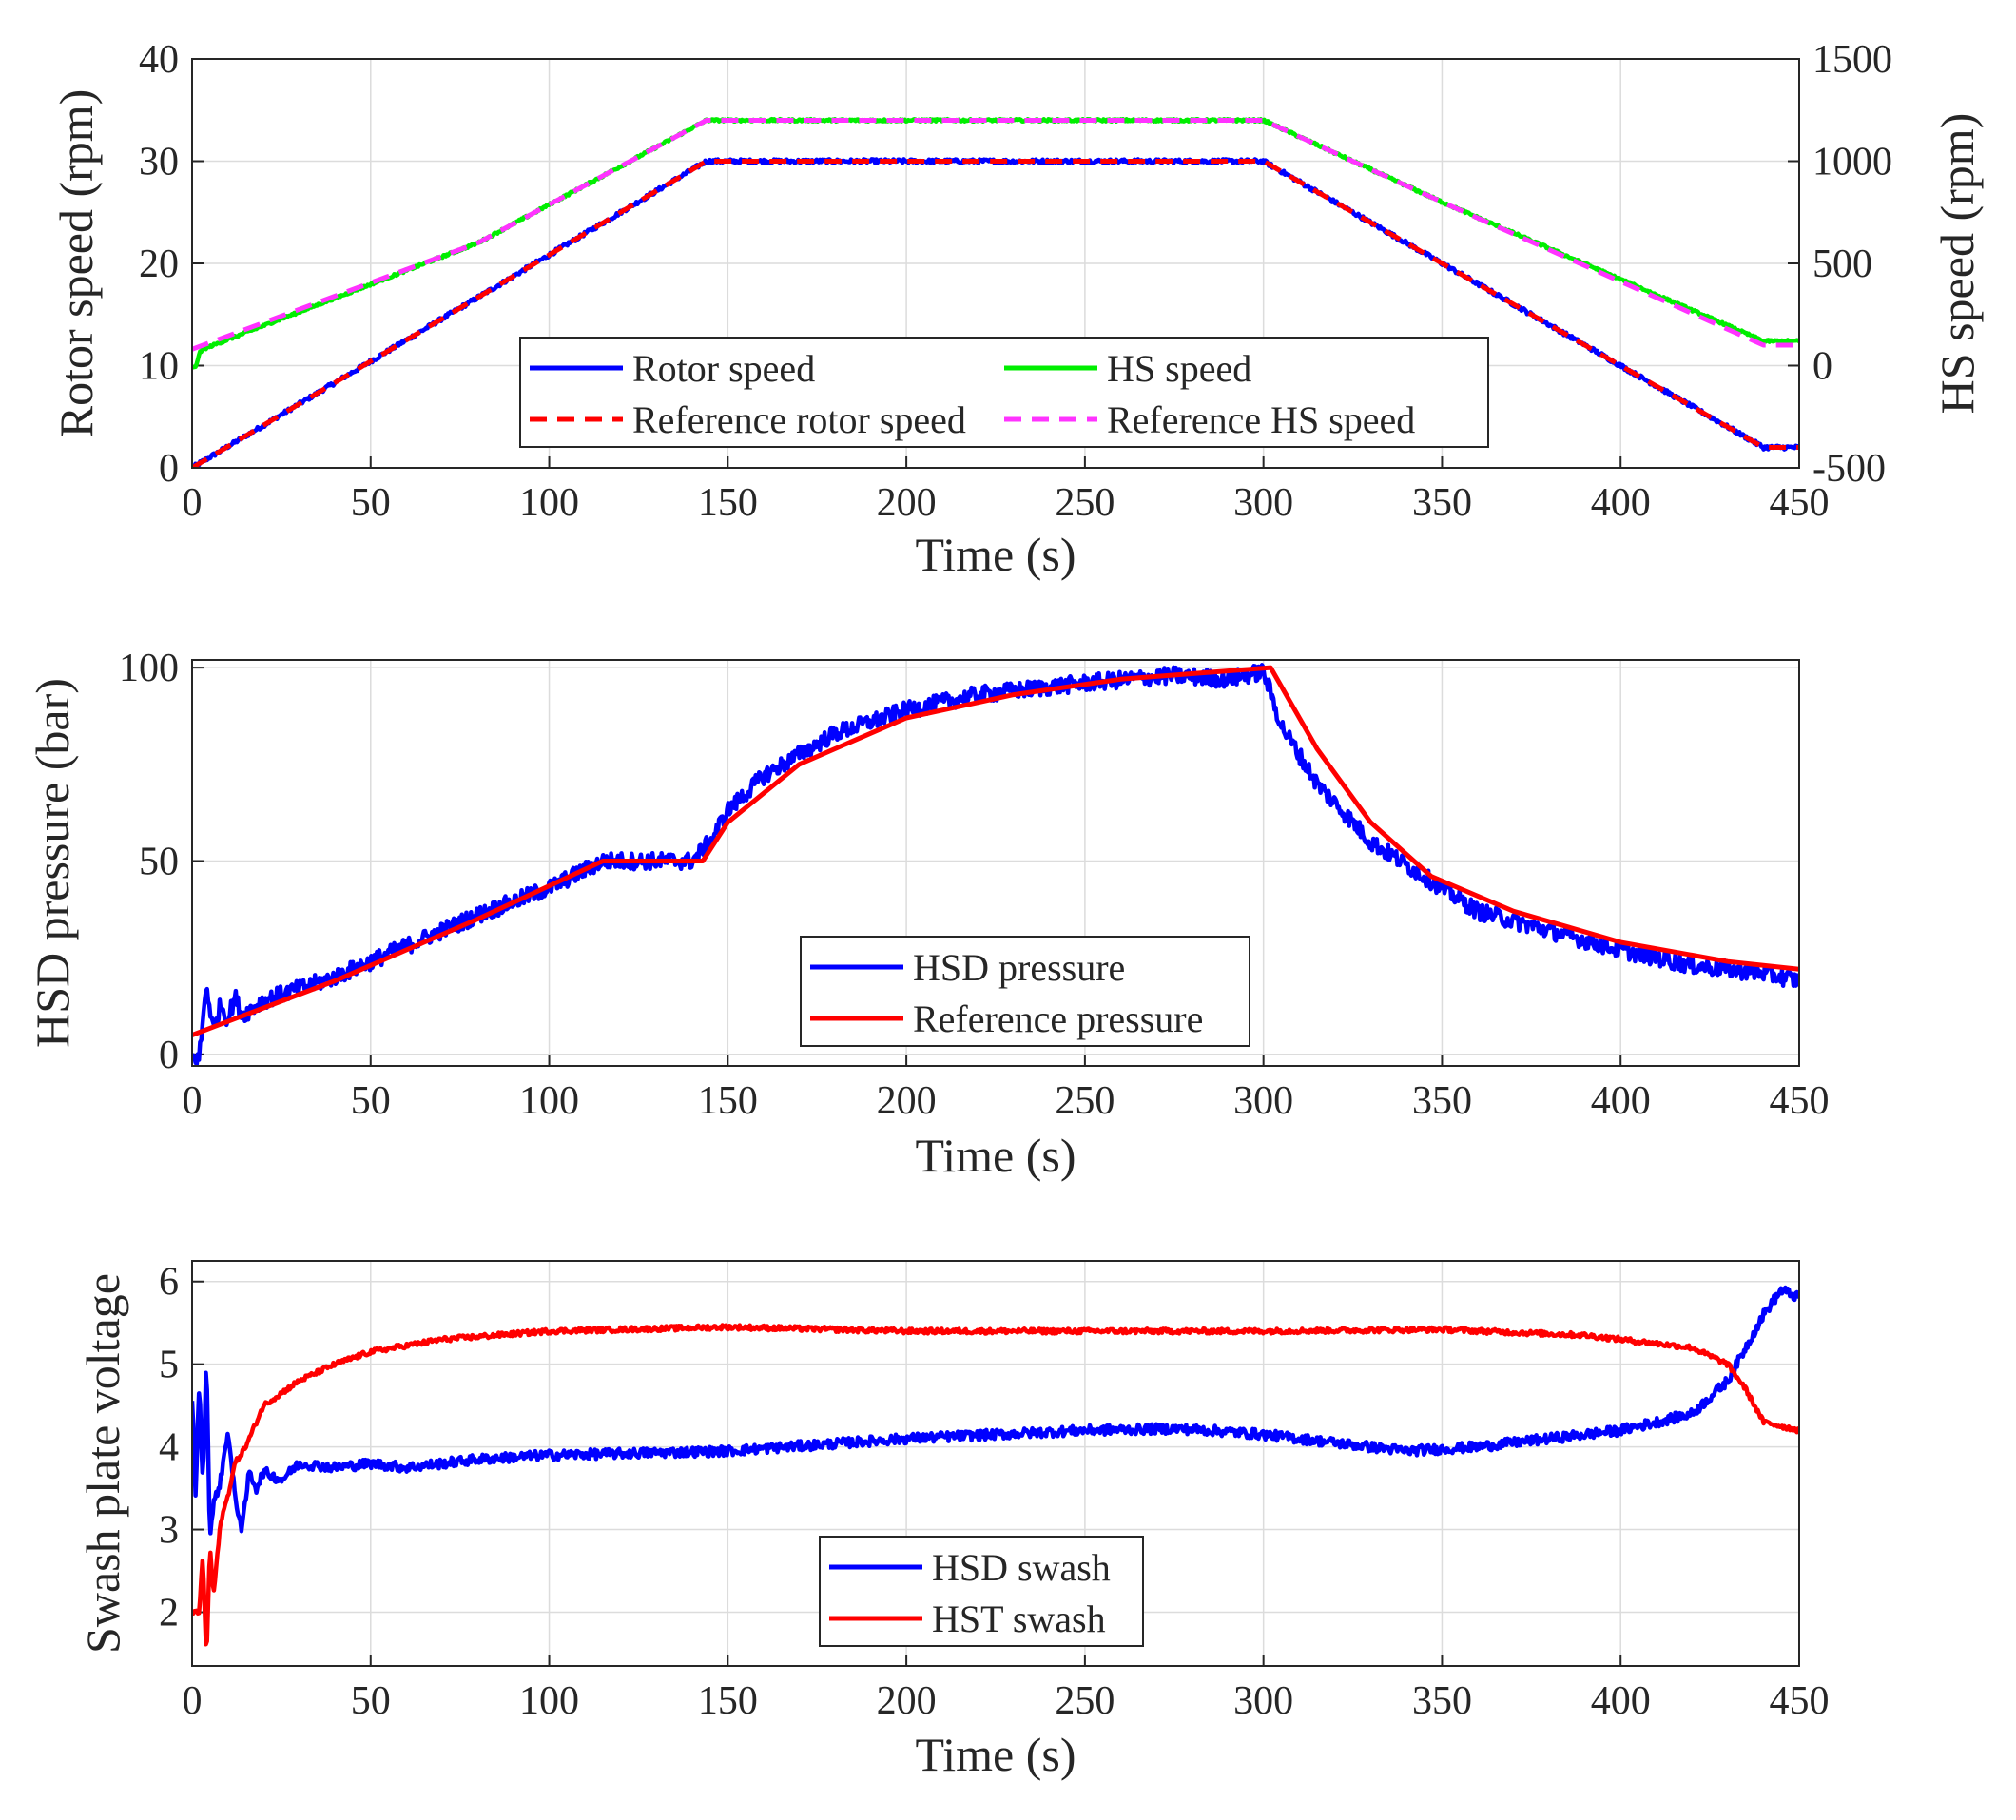 Image resolution: width=2016 pixels, height=1820 pixels. What do you see at coordinates (169, 1366) in the screenshot?
I see `y-tick-label: 5` at bounding box center [169, 1366].